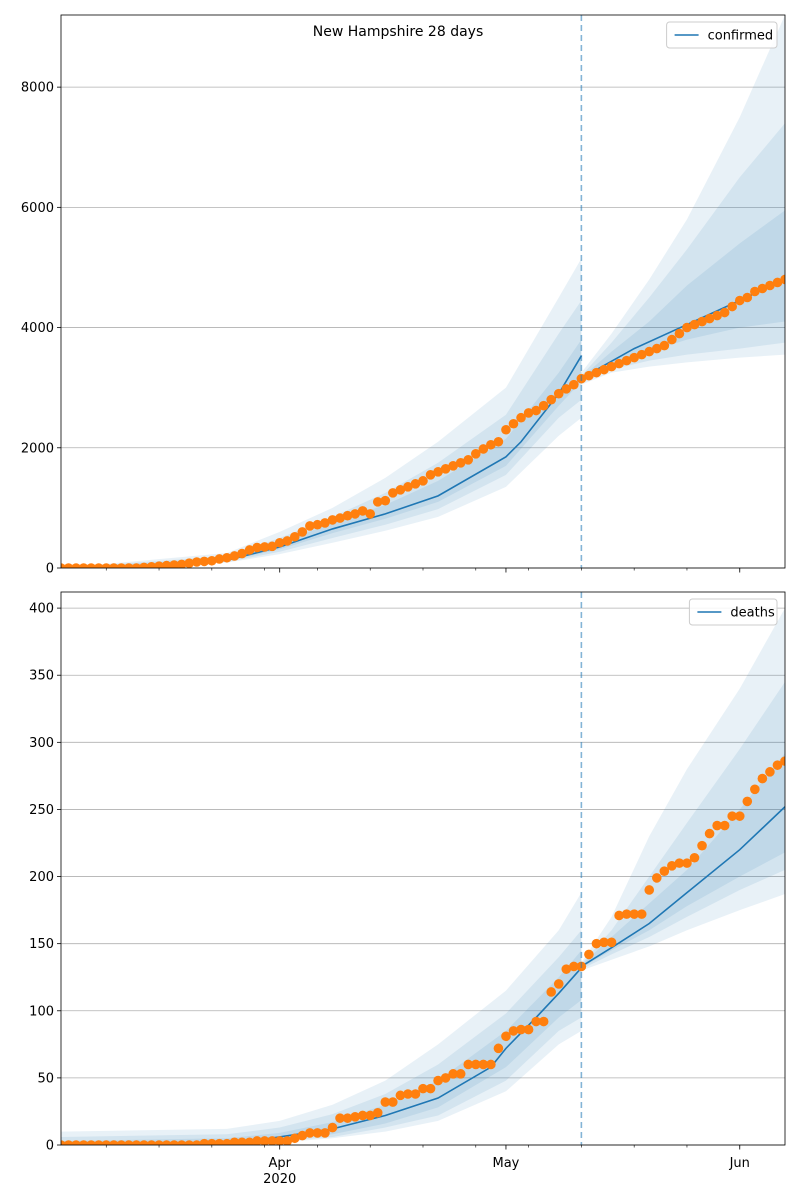 The width and height of the screenshot is (800, 1200). I want to click on y-tick-label: 300, so click(41, 743).